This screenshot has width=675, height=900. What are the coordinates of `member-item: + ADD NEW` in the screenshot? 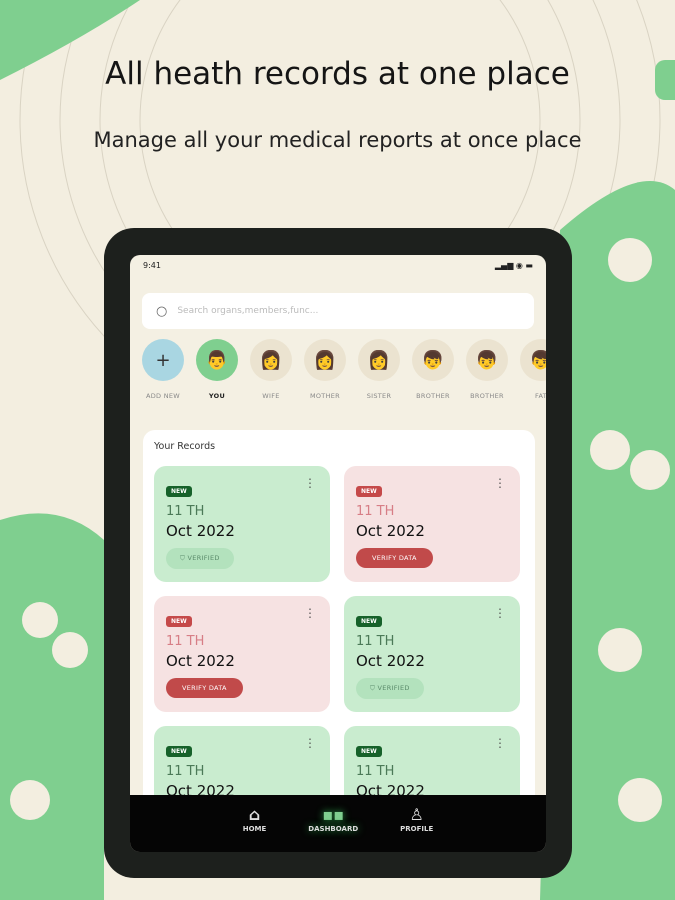 It's located at (163, 369).